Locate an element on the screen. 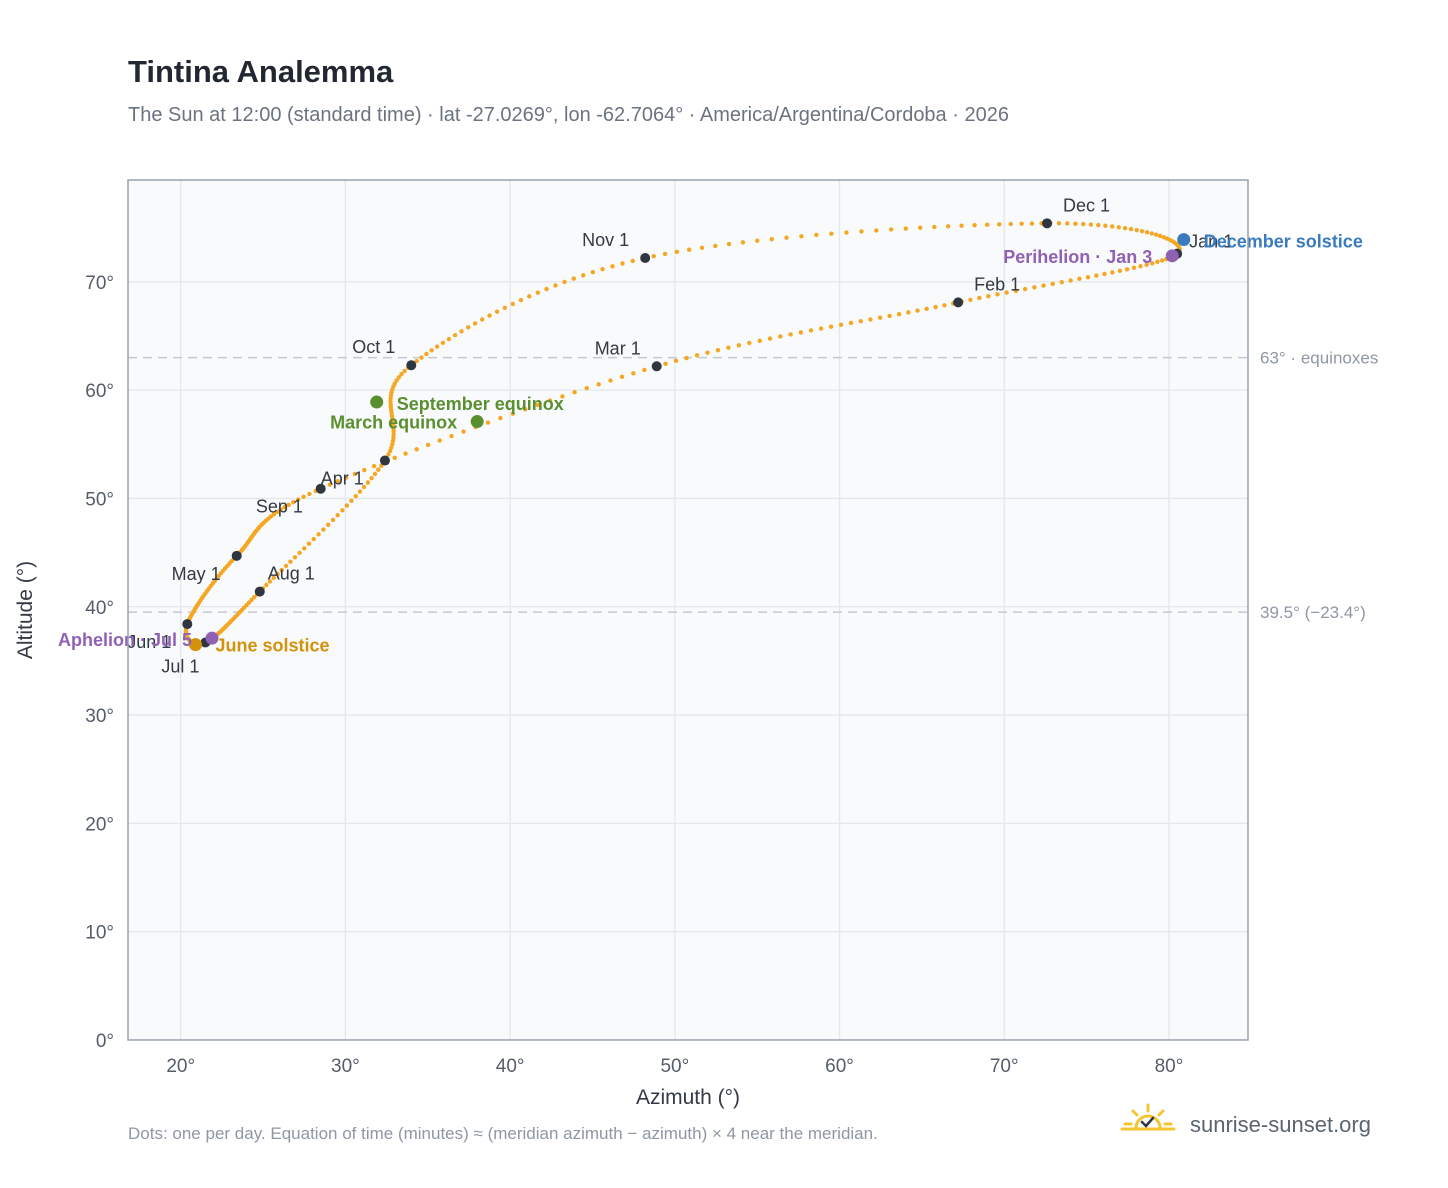  y-tick-label: 20° is located at coordinates (99, 824).